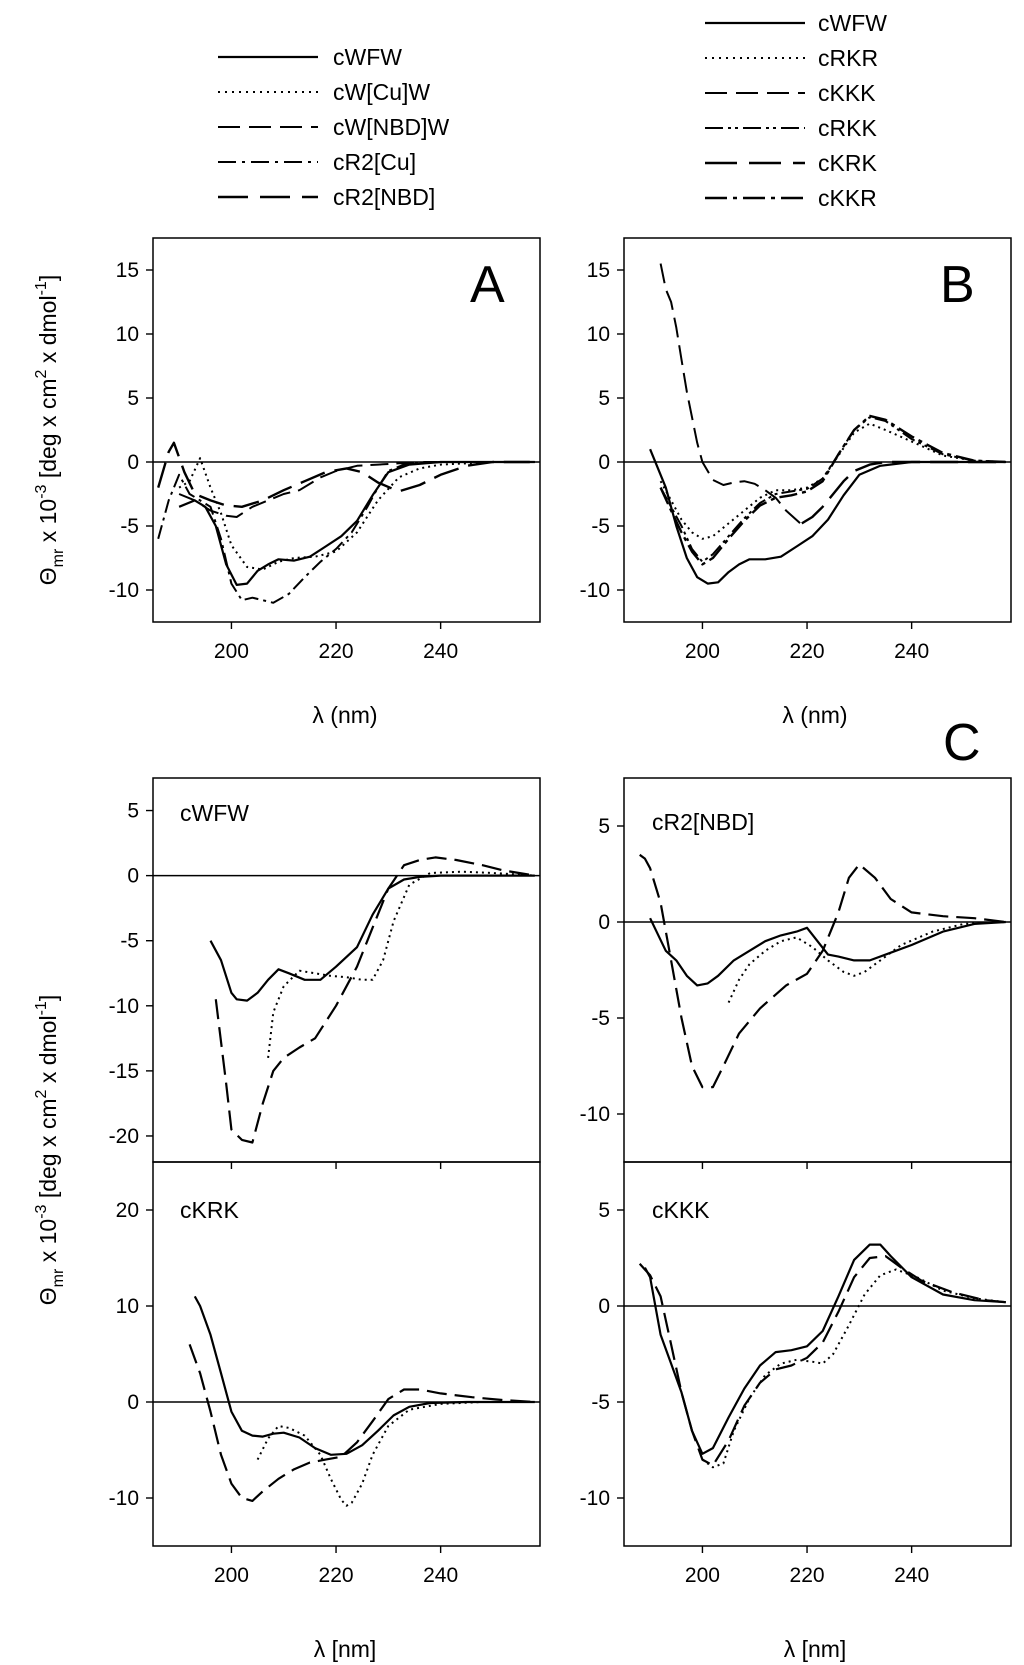 The image size is (1024, 1665). What do you see at coordinates (815, 1649) in the screenshot?
I see `x-axis-title-c-right: λ [nm]` at bounding box center [815, 1649].